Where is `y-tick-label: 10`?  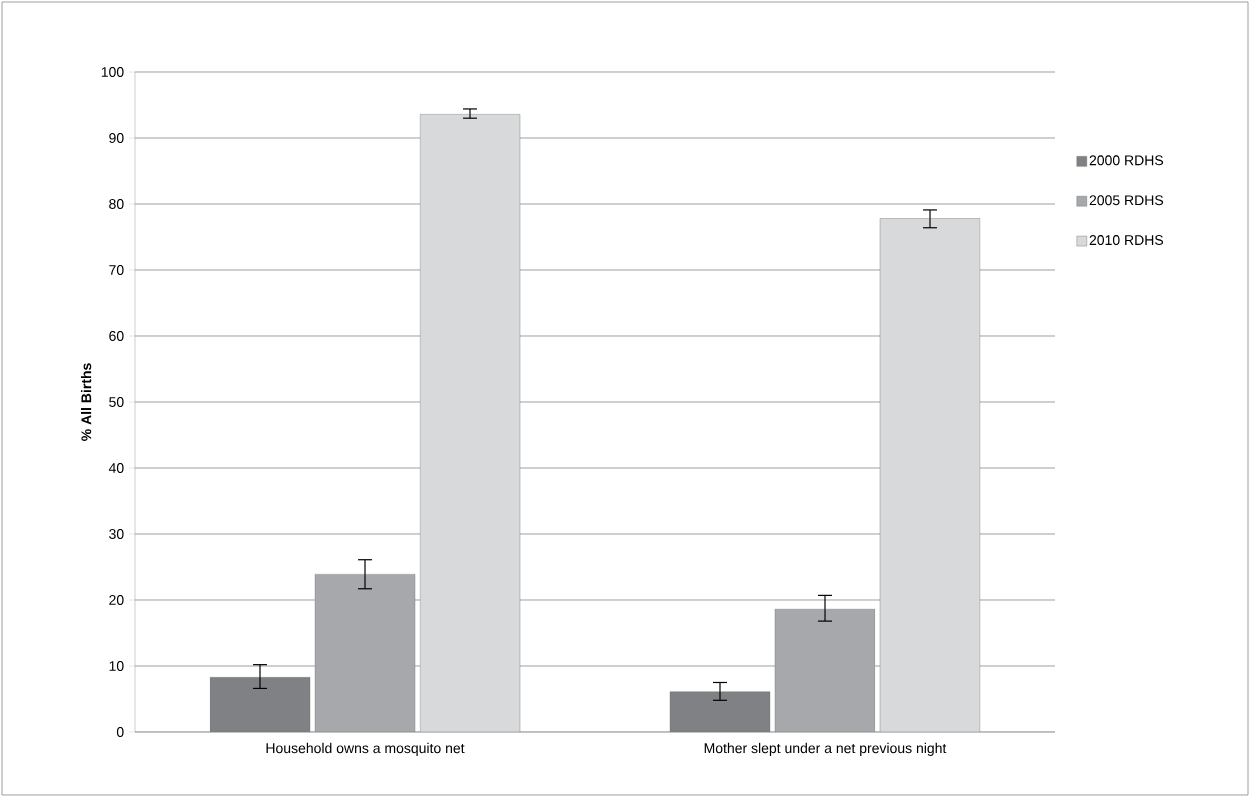 y-tick-label: 10 is located at coordinates (116, 666).